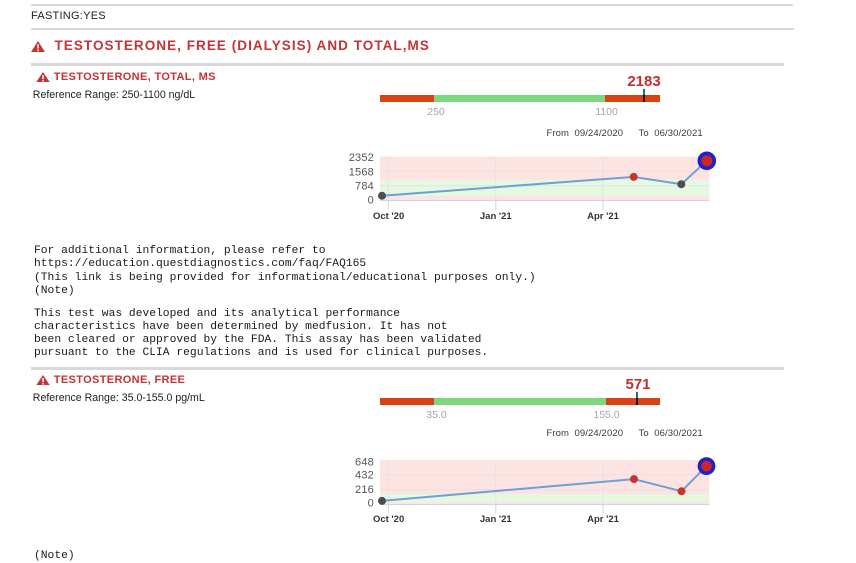 The width and height of the screenshot is (856, 563). I want to click on svg-text: 432, so click(364, 476).